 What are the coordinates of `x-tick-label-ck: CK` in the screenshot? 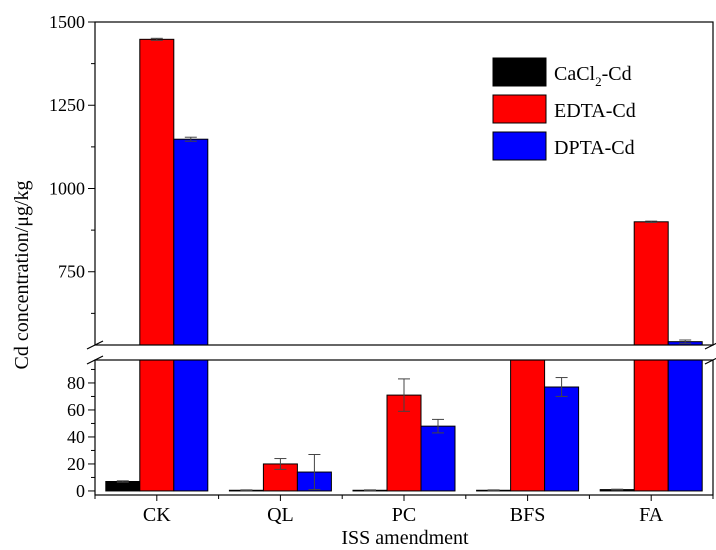 It's located at (157, 515).